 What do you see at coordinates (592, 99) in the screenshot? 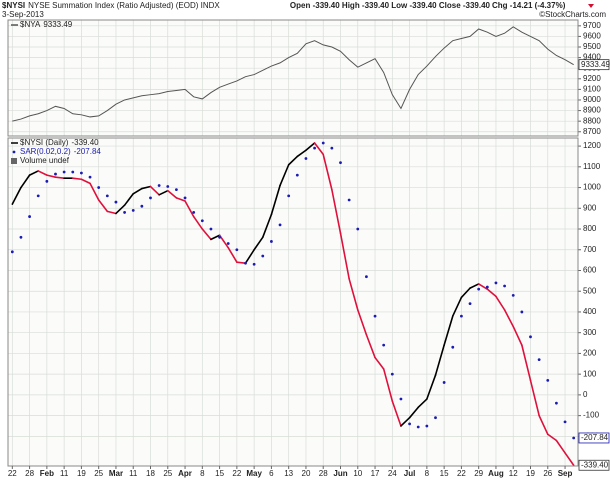
I see `y-tick-label: 9000` at bounding box center [592, 99].